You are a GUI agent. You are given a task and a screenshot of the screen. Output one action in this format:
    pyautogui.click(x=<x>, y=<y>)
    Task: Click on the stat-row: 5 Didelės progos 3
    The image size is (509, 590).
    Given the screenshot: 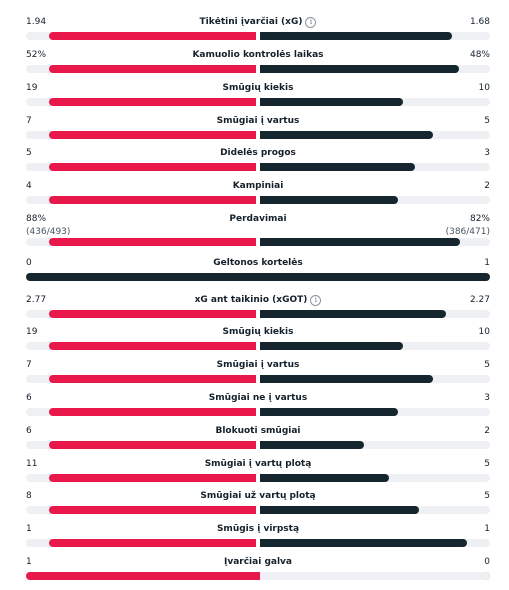 What is the action you would take?
    pyautogui.click(x=258, y=161)
    